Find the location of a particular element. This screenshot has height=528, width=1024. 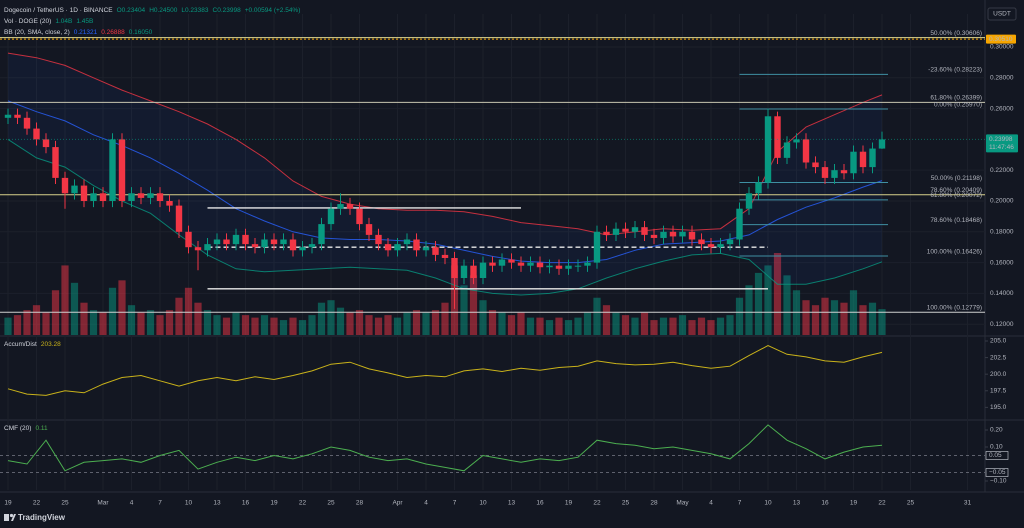

x-tick-label: 13 is located at coordinates (512, 503).